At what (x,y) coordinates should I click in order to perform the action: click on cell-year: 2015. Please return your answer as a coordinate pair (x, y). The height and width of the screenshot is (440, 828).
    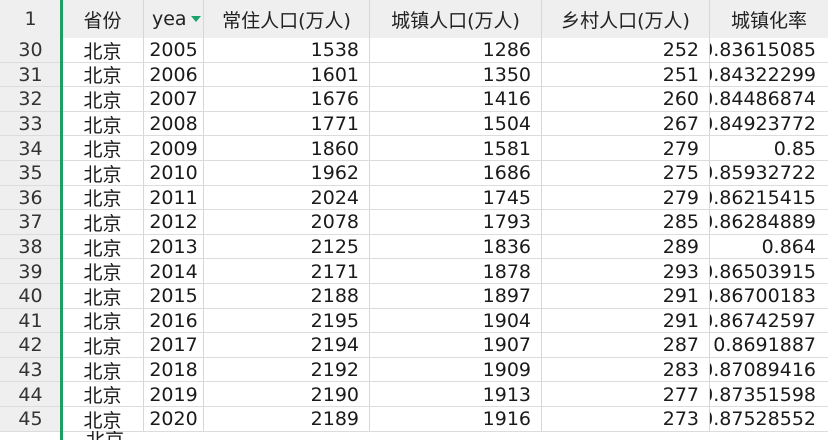
    Looking at the image, I should click on (174, 296).